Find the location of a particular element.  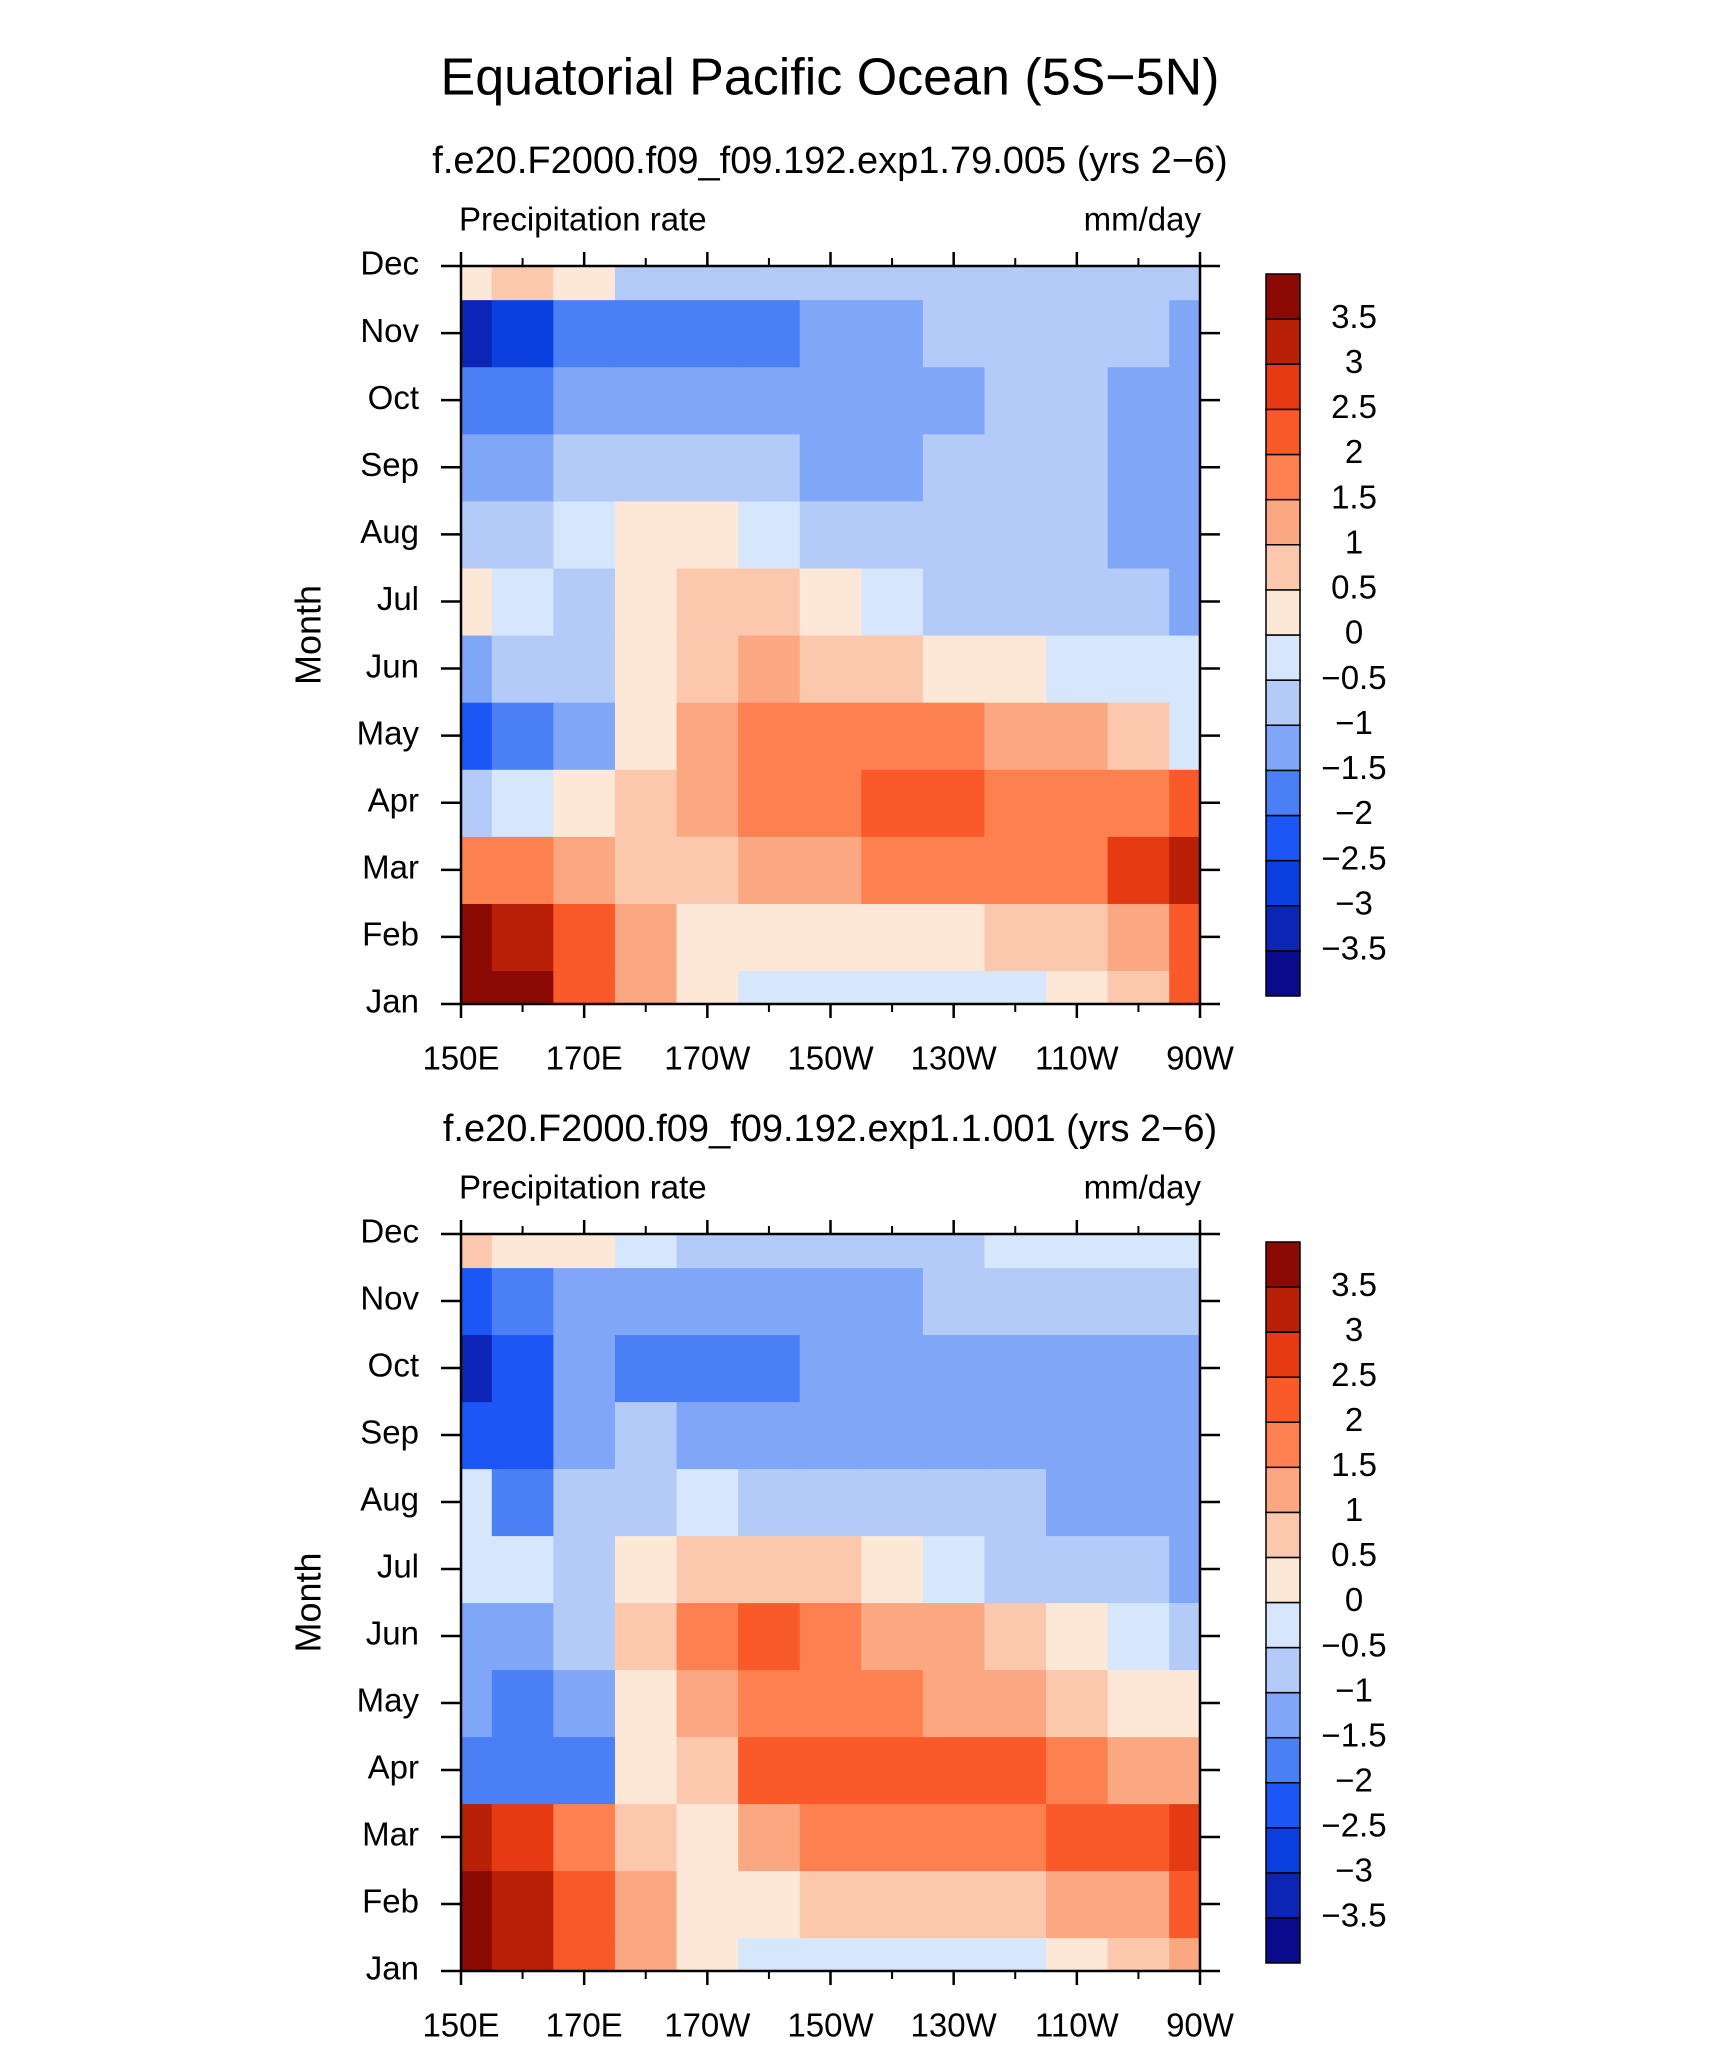

y-tick-label: Sep is located at coordinates (389, 1432).